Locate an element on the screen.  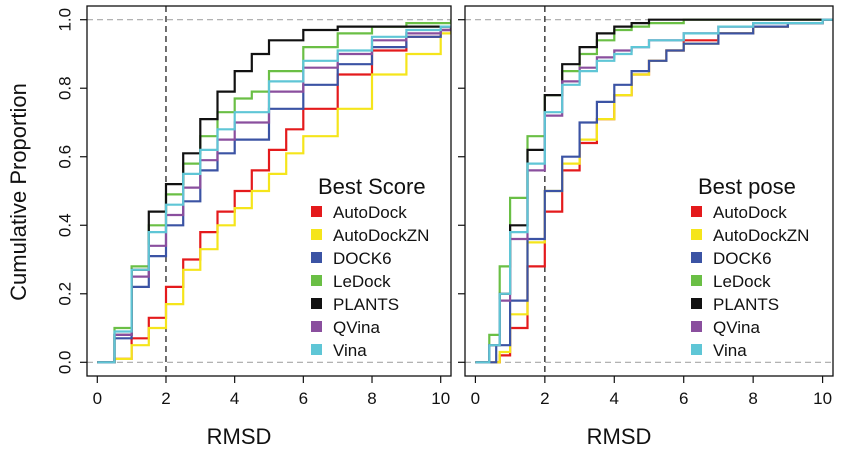
y-tick-label: 0.4 is located at coordinates (65, 225).